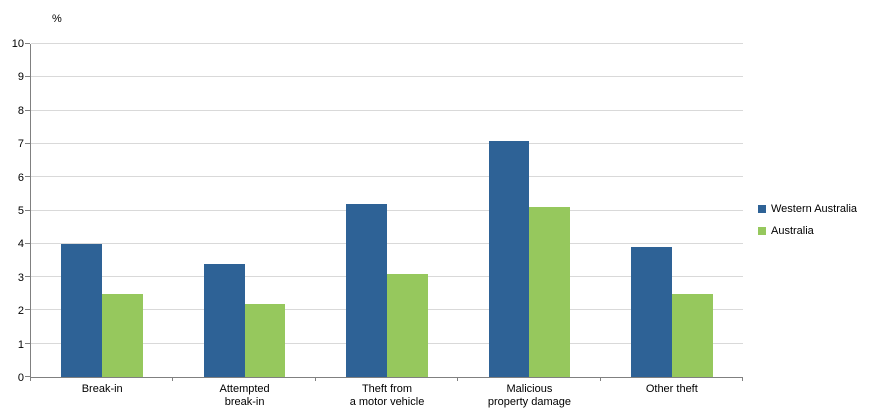  I want to click on y-tick-label: 6, so click(20, 177).